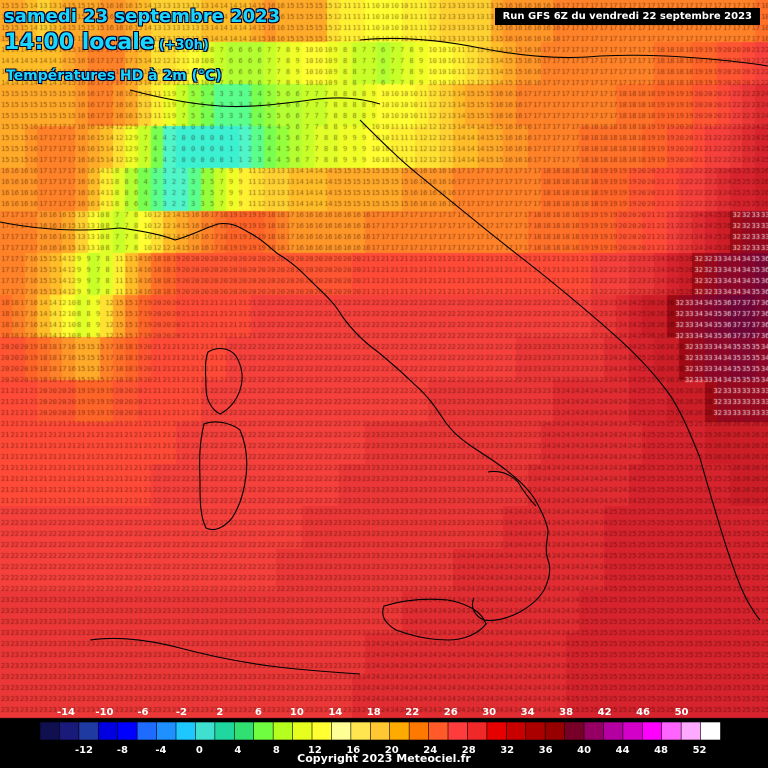  Describe the element at coordinates (142, 16) in the screenshot. I see `forecast-date: samedi 23 septembre 2023` at that location.